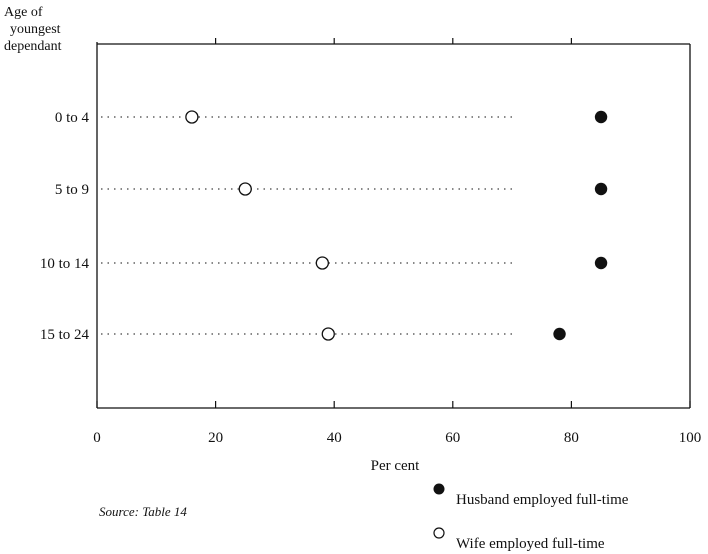 This screenshot has width=708, height=554. What do you see at coordinates (439, 489) in the screenshot?
I see `legend-marker-husband` at bounding box center [439, 489].